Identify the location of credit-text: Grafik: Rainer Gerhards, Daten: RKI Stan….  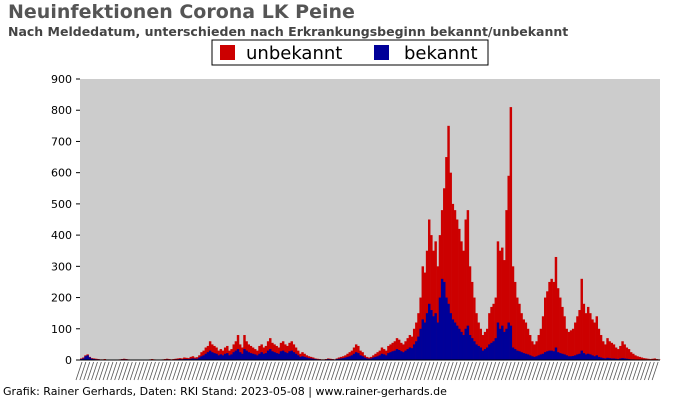
(225, 391).